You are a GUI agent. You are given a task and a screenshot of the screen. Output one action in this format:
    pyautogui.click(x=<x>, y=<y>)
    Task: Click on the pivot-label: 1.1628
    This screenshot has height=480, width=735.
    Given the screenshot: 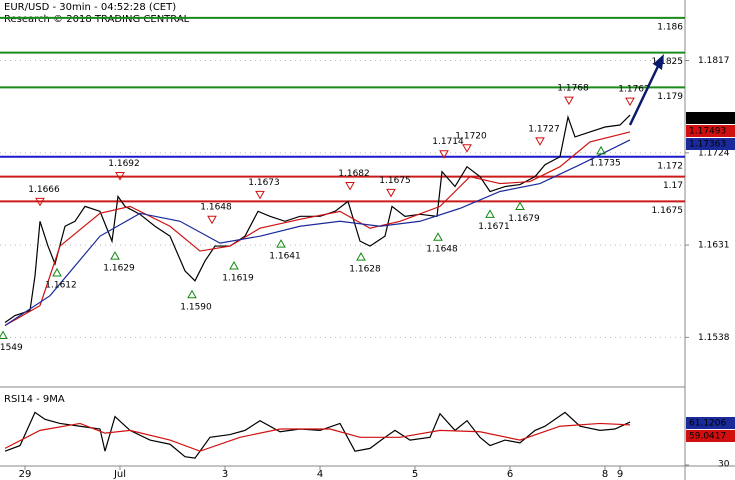 What is the action you would take?
    pyautogui.click(x=365, y=270)
    